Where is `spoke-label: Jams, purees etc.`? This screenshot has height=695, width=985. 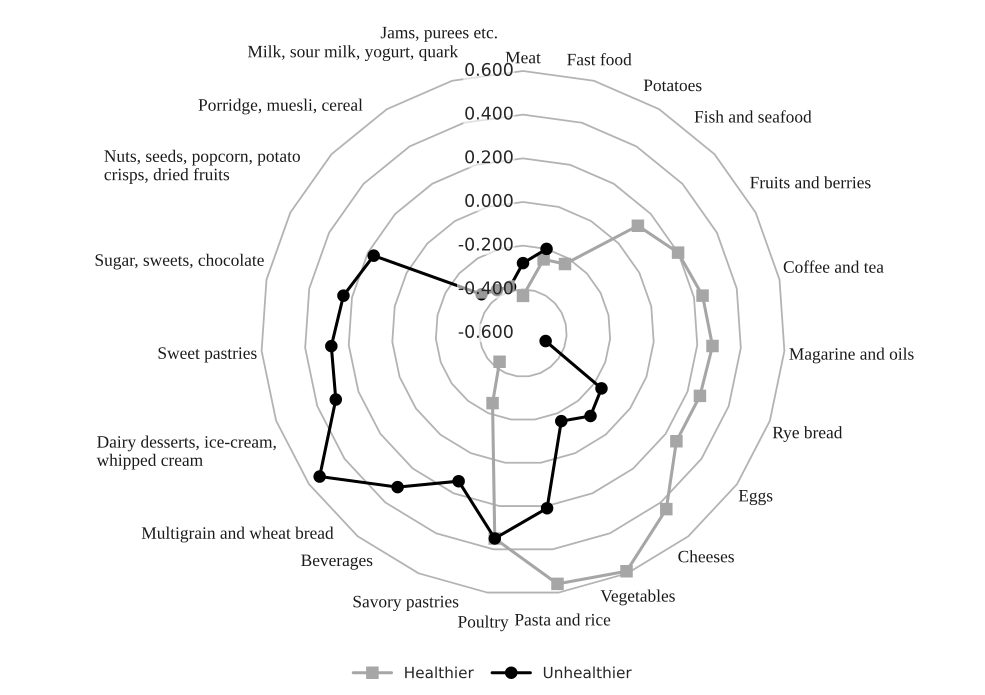 spoke-label: Jams, purees etc. is located at coordinates (438, 34).